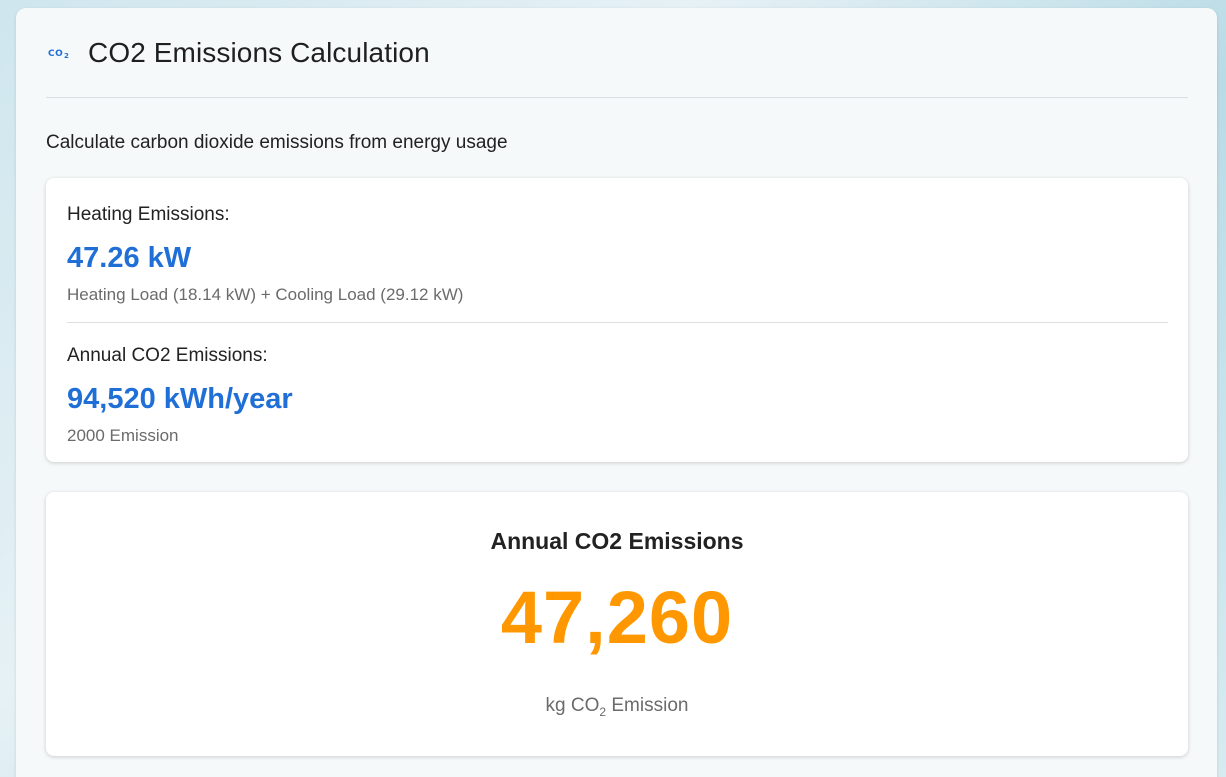 This screenshot has height=777, width=1226. Describe the element at coordinates (617, 617) in the screenshot. I see `annual-co2-value: 47,260` at that location.